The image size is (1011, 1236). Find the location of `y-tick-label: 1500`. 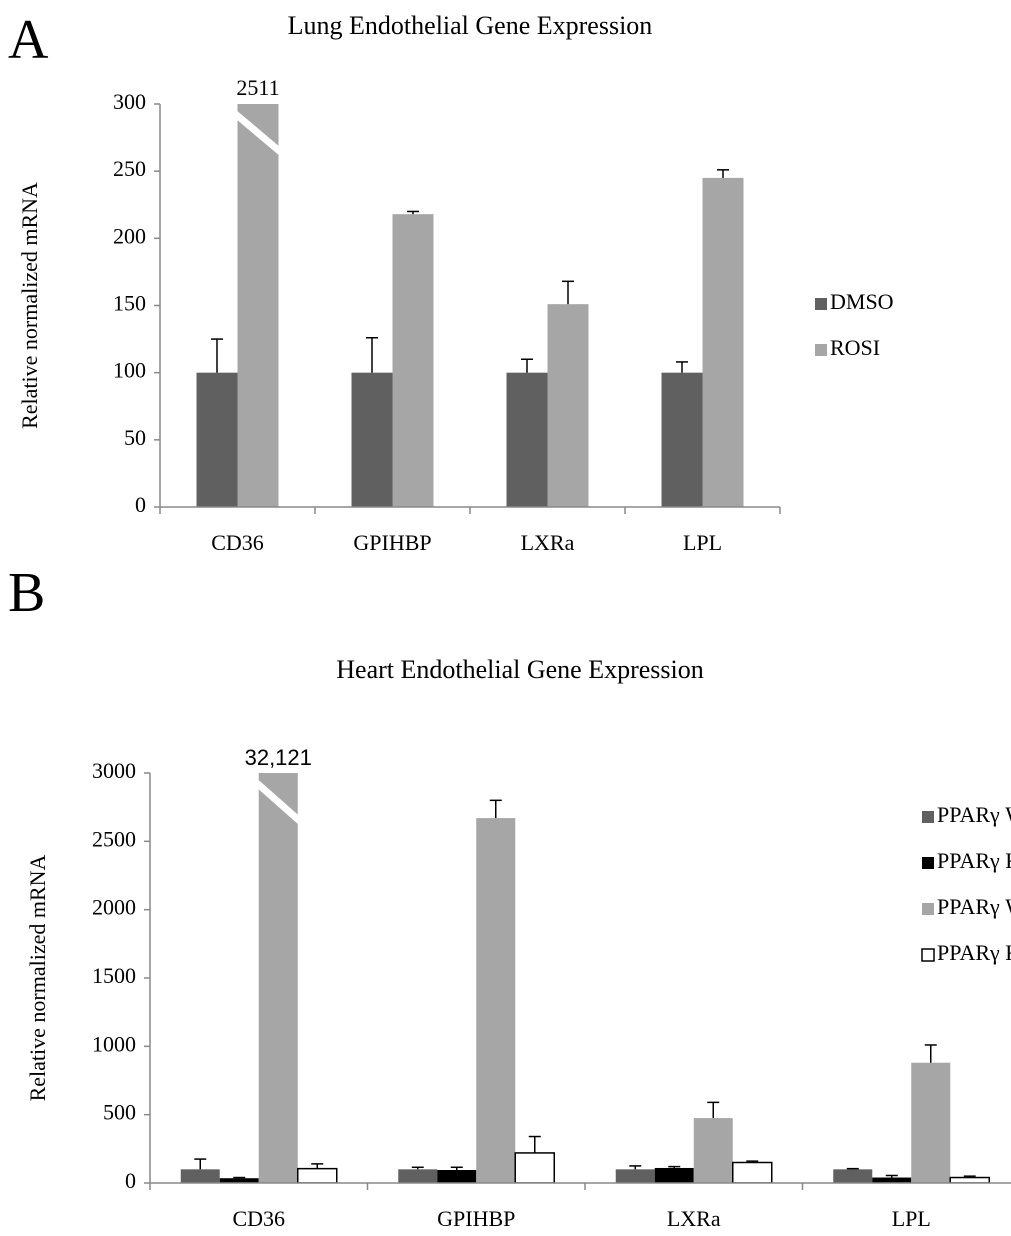

y-tick-label: 1500 is located at coordinates (114, 975).